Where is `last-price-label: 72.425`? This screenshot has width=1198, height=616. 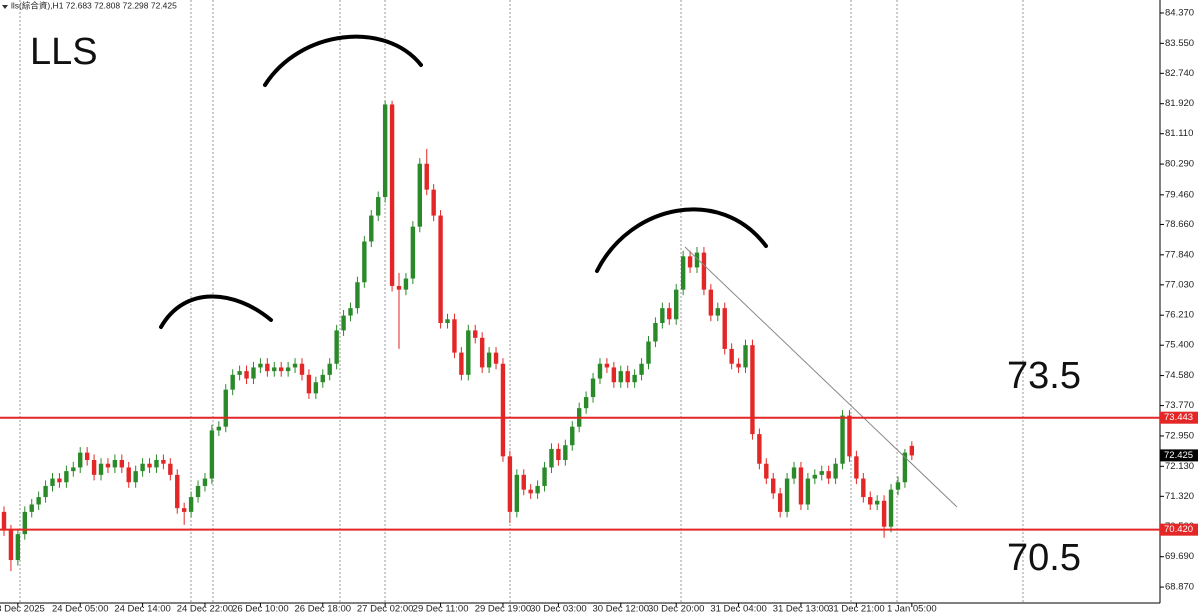
last-price-label: 72.425 is located at coordinates (1178, 455).